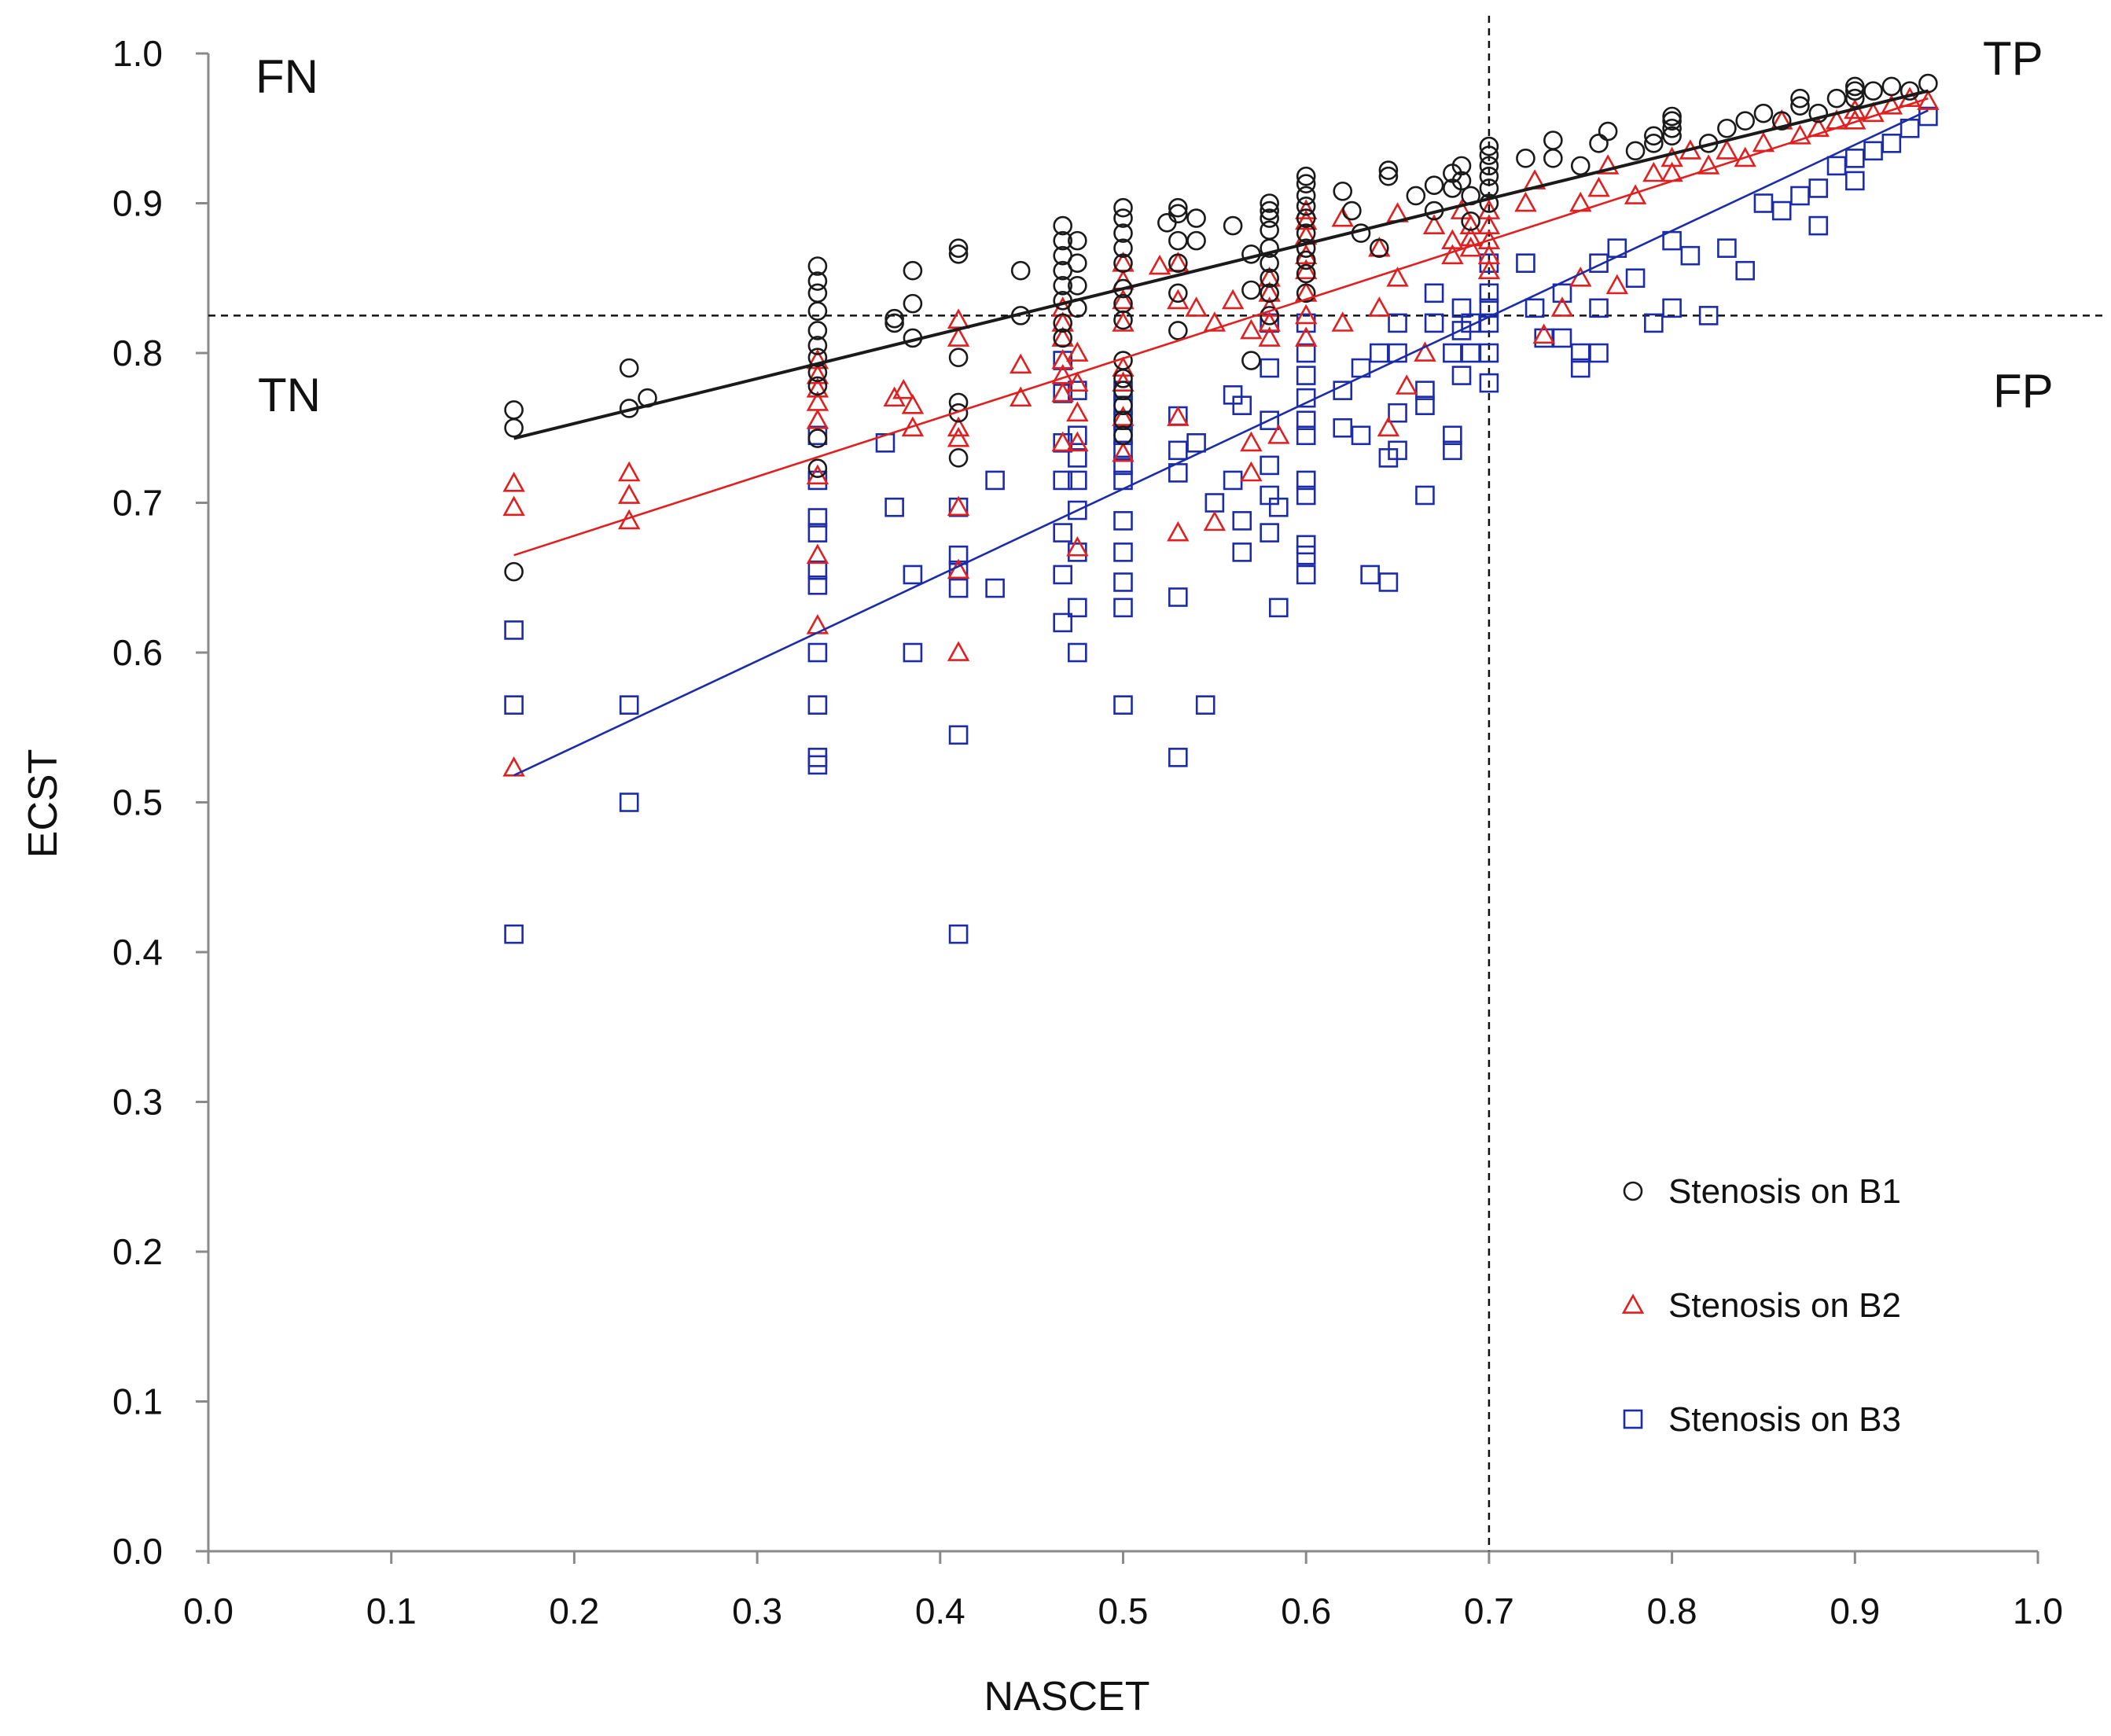  Describe the element at coordinates (137, 353) in the screenshot. I see `y-tick-label: 0.8` at that location.